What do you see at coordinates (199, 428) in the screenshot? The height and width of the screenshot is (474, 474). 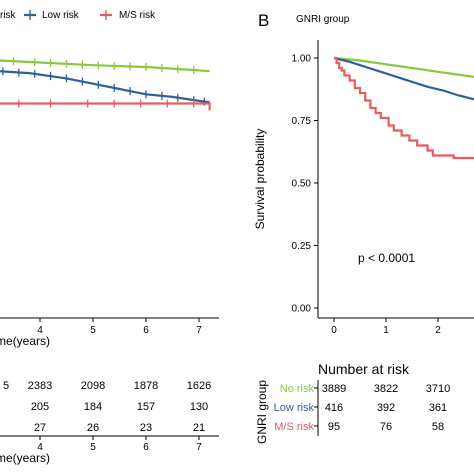 I see `risk-a-cell-2-4: 21` at bounding box center [199, 428].